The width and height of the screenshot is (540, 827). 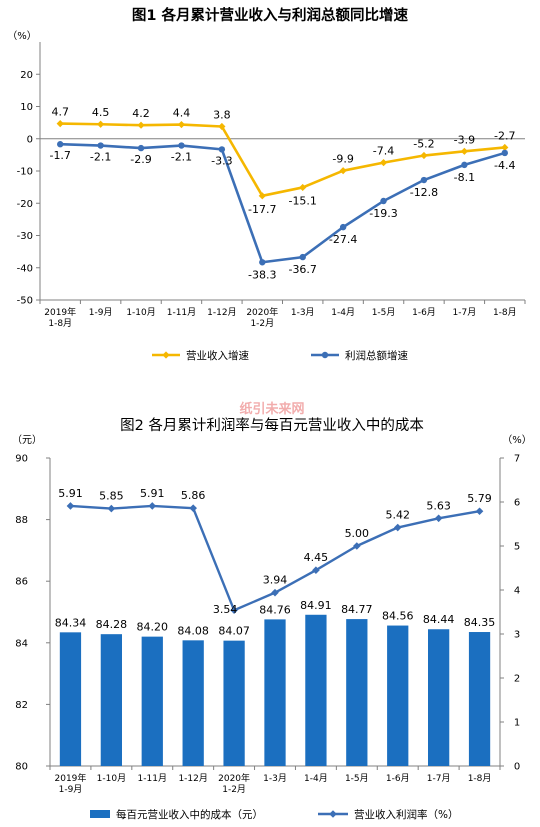 I want to click on revenue-growth-data-label: 4.7, so click(x=60, y=112).